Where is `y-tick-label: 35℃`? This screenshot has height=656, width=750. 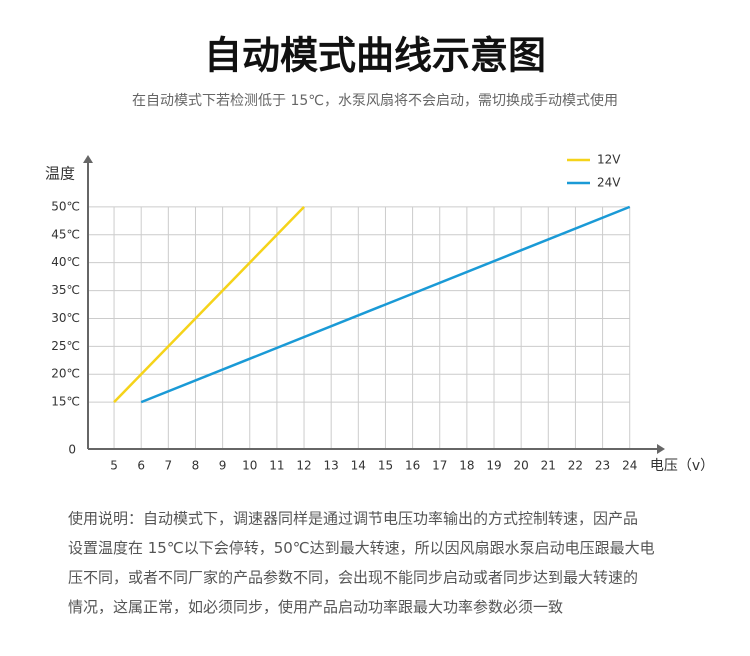 y-tick-label: 35℃ is located at coordinates (65, 290).